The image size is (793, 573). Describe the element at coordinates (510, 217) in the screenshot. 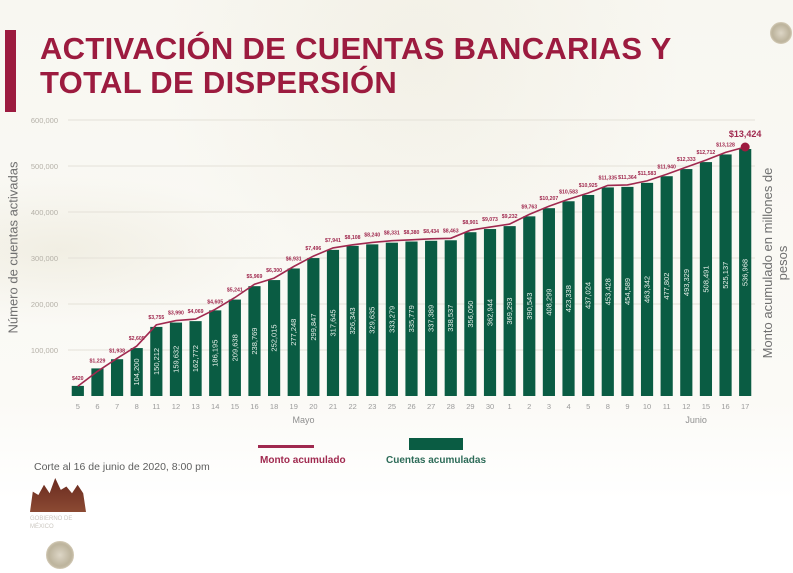

I see `monto-label: $9,232` at that location.